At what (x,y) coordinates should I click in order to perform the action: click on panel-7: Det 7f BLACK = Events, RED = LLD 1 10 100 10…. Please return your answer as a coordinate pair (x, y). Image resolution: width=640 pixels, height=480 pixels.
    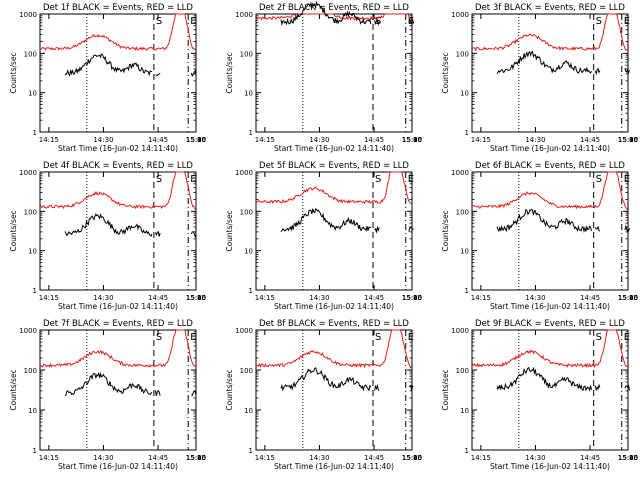
    Looking at the image, I should click on (107, 395).